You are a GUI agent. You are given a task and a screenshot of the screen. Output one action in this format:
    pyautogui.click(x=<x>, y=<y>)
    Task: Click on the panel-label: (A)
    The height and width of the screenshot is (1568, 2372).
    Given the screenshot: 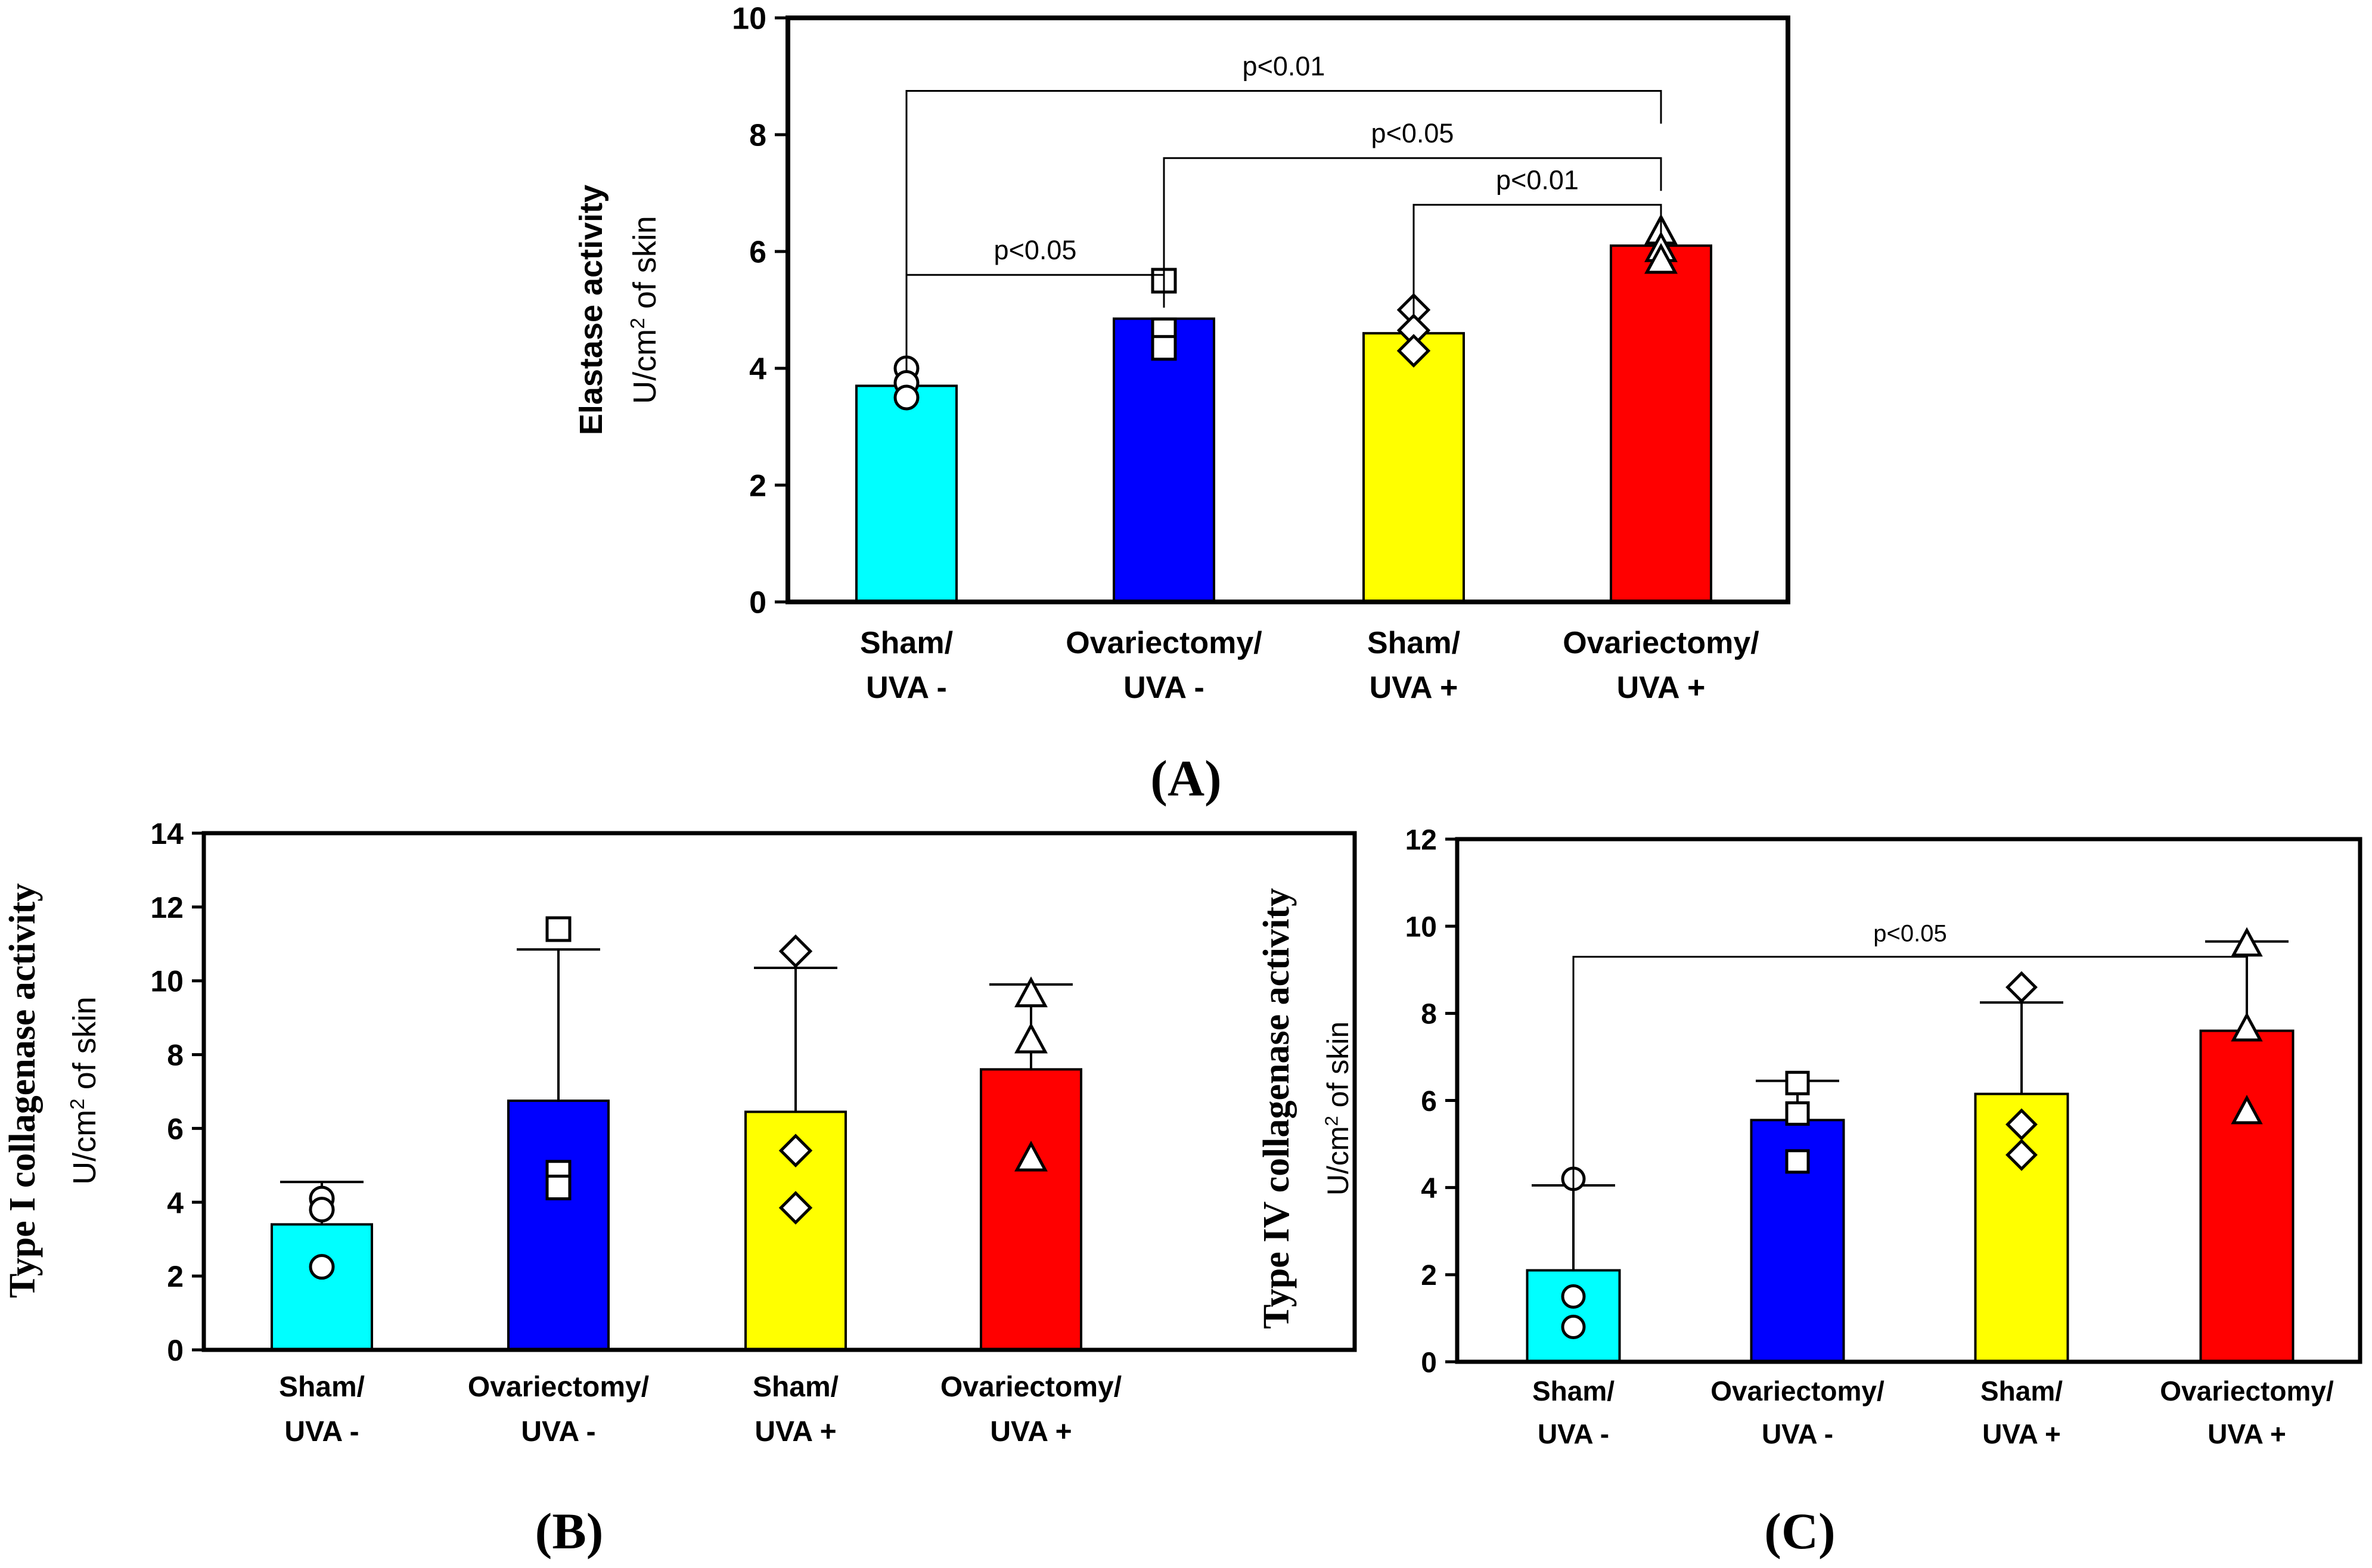 What is the action you would take?
    pyautogui.click(x=1185, y=778)
    